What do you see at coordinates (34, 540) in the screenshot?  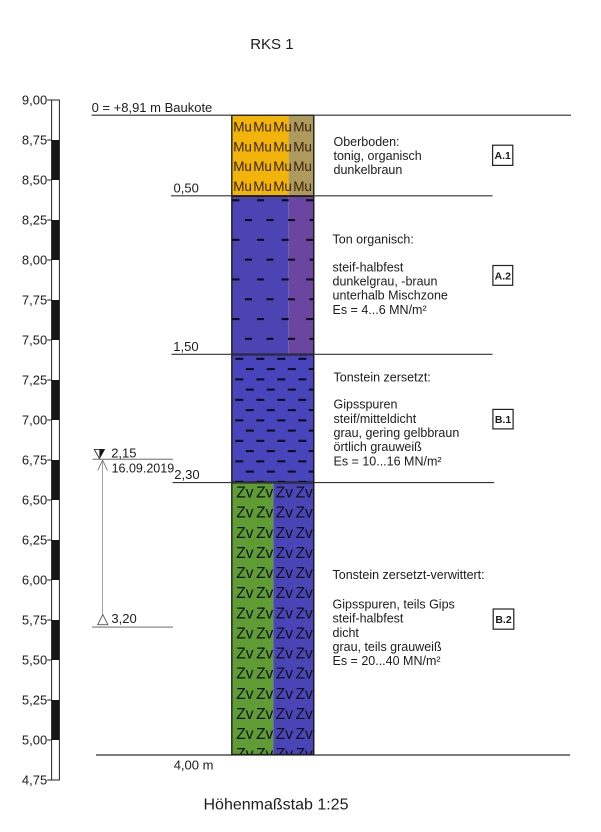 I see `svg-text: 6,25` at bounding box center [34, 540].